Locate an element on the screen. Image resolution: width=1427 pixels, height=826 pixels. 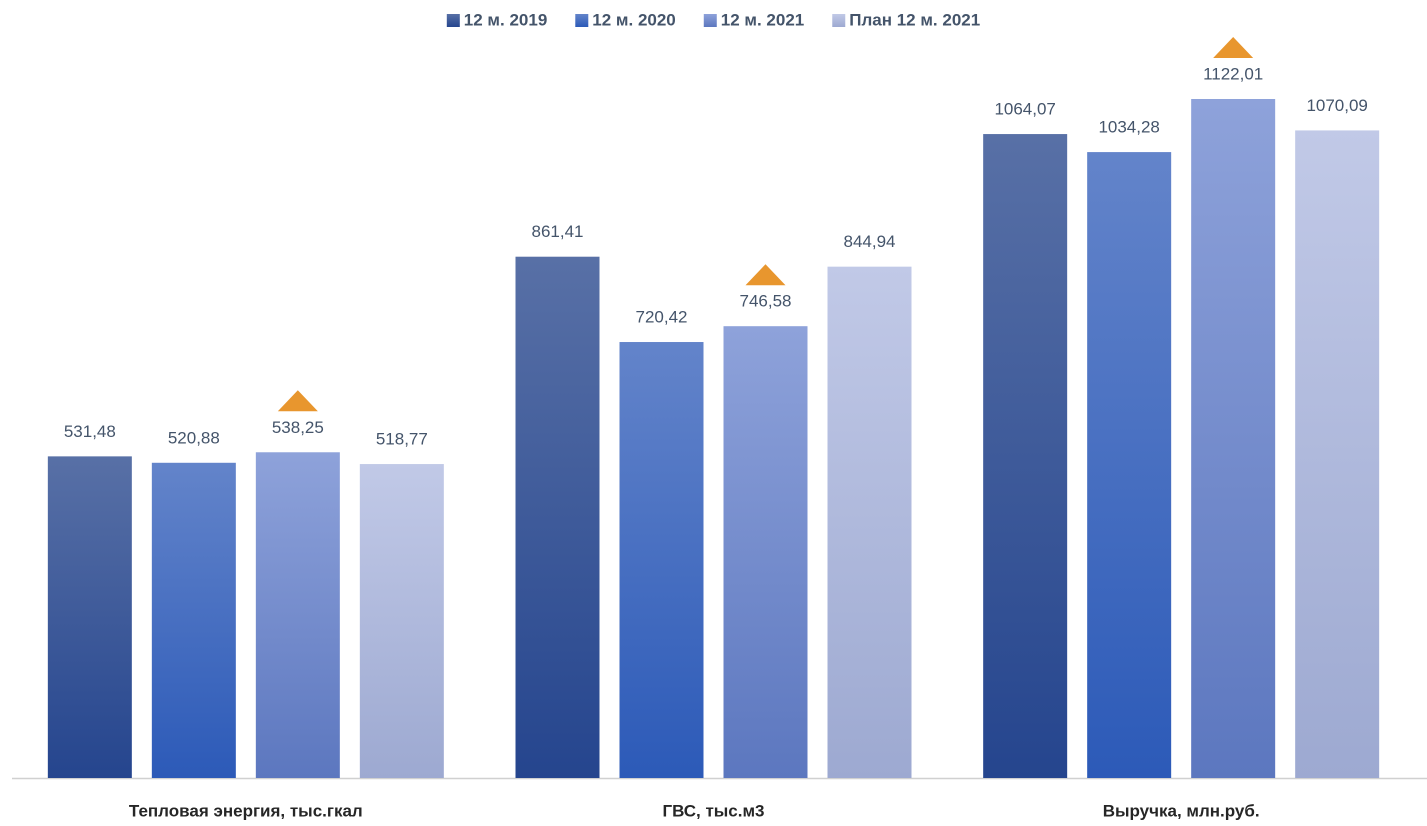
legend-label: 12 м. 2019 is located at coordinates (505, 19).